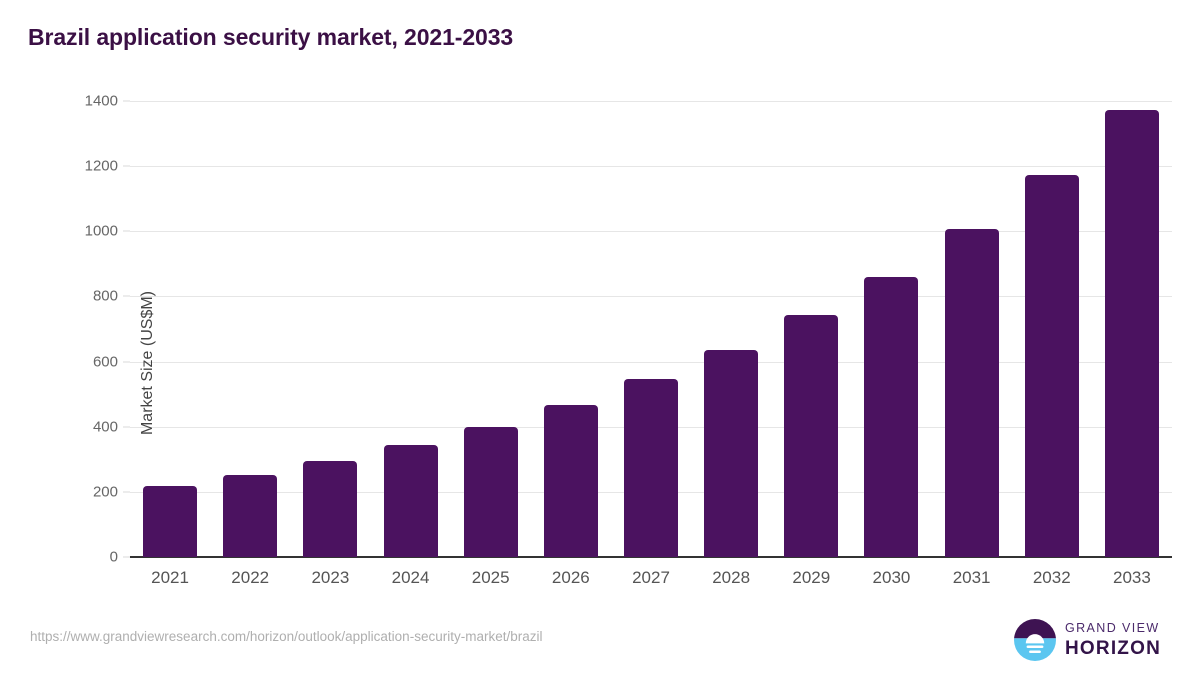 Image resolution: width=1200 pixels, height=675 pixels. What do you see at coordinates (570, 577) in the screenshot?
I see `x-tick-label: 2026` at bounding box center [570, 577].